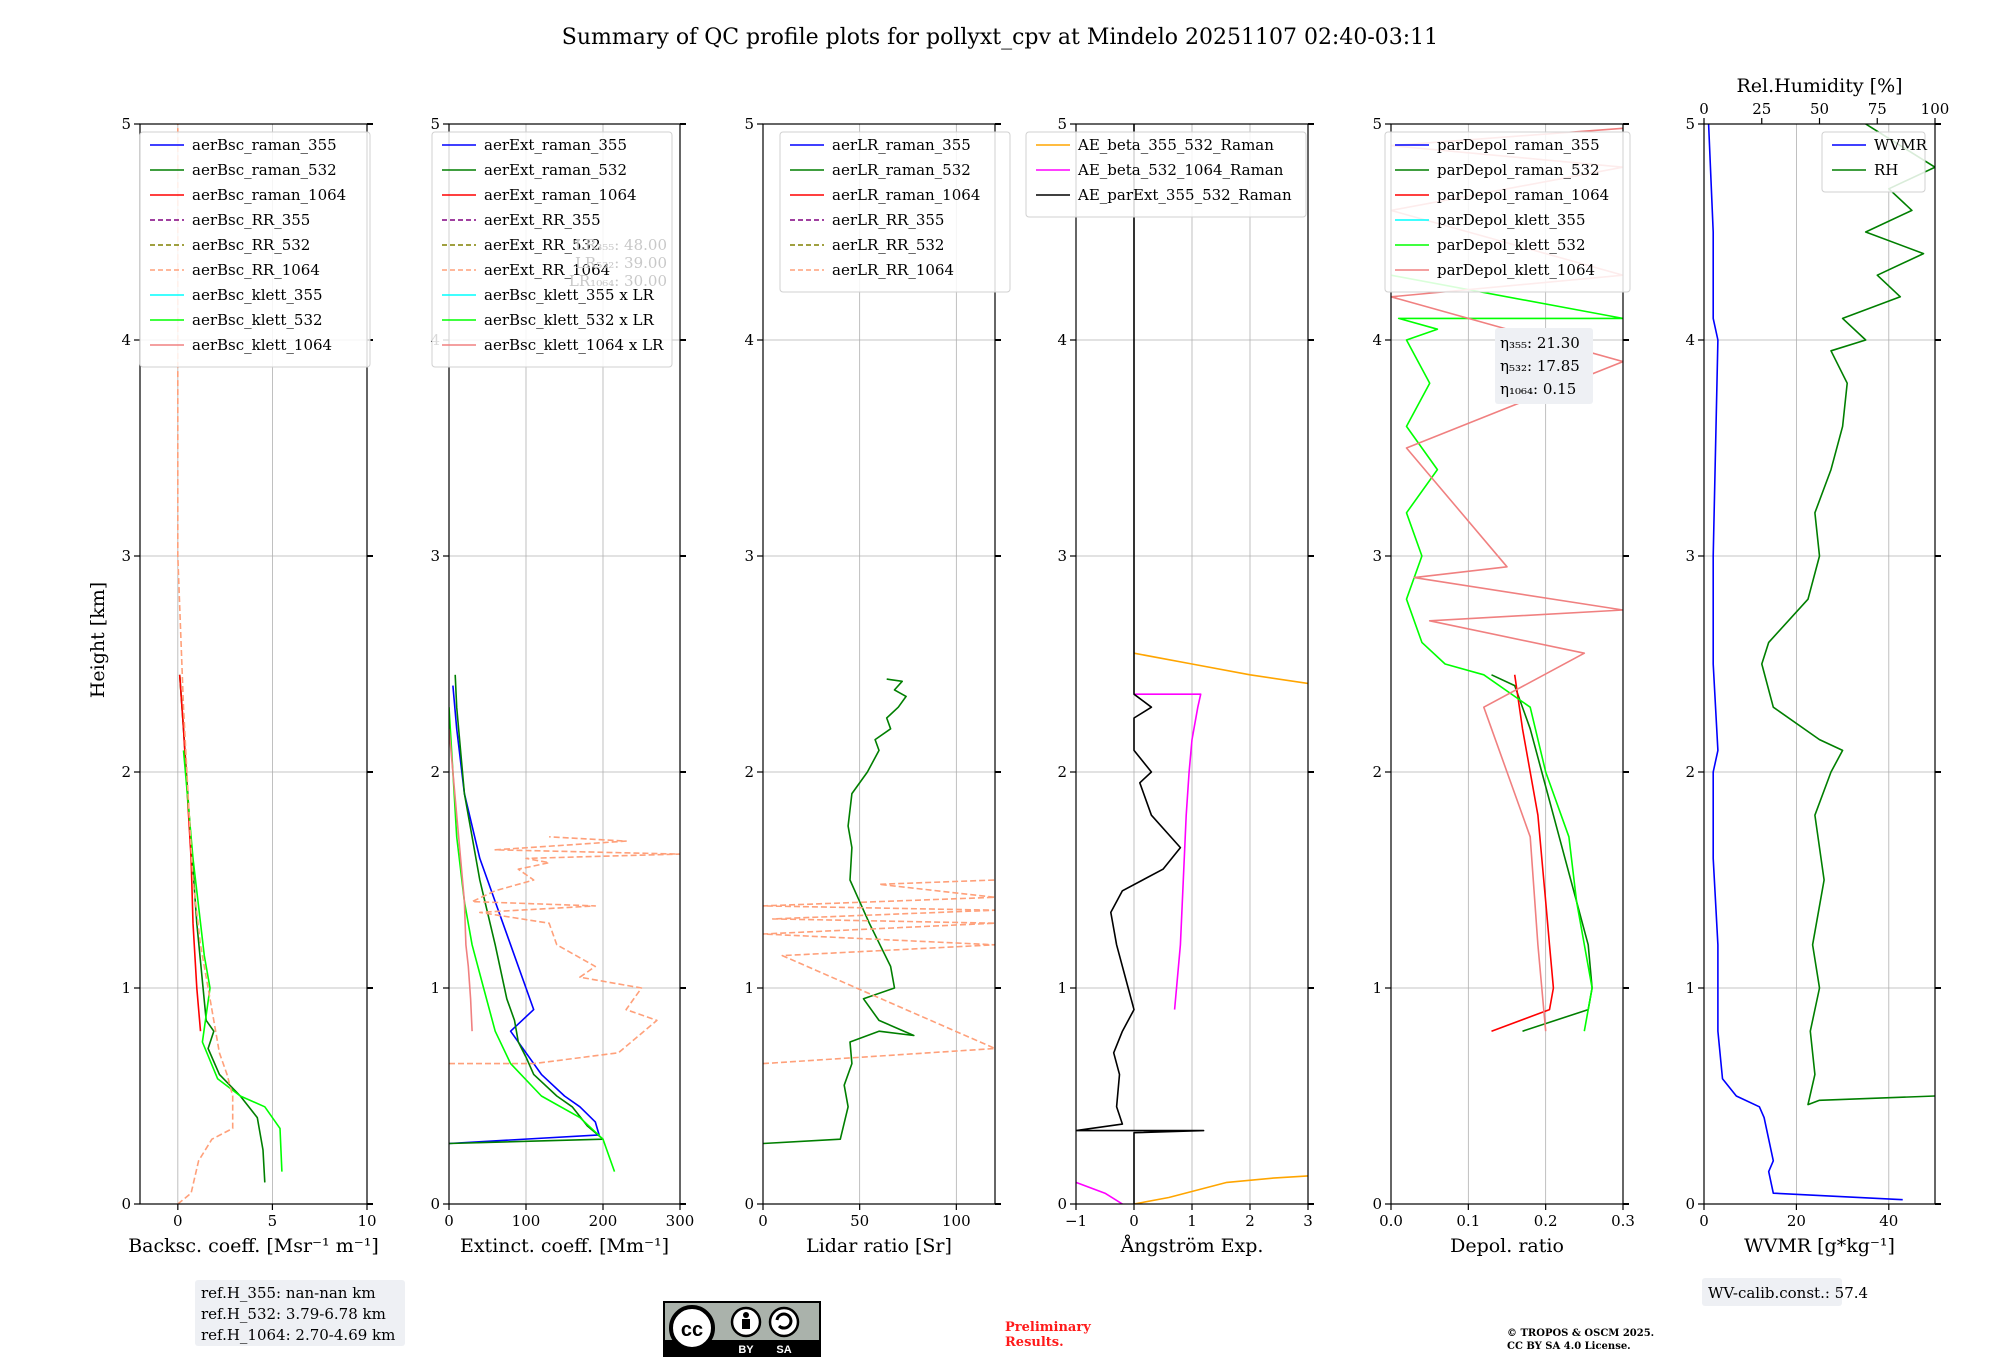 The width and height of the screenshot is (2000, 1360). Describe the element at coordinates (257, 295) in the screenshot. I see `legend-entry: aerBsc_klett_355` at that location.